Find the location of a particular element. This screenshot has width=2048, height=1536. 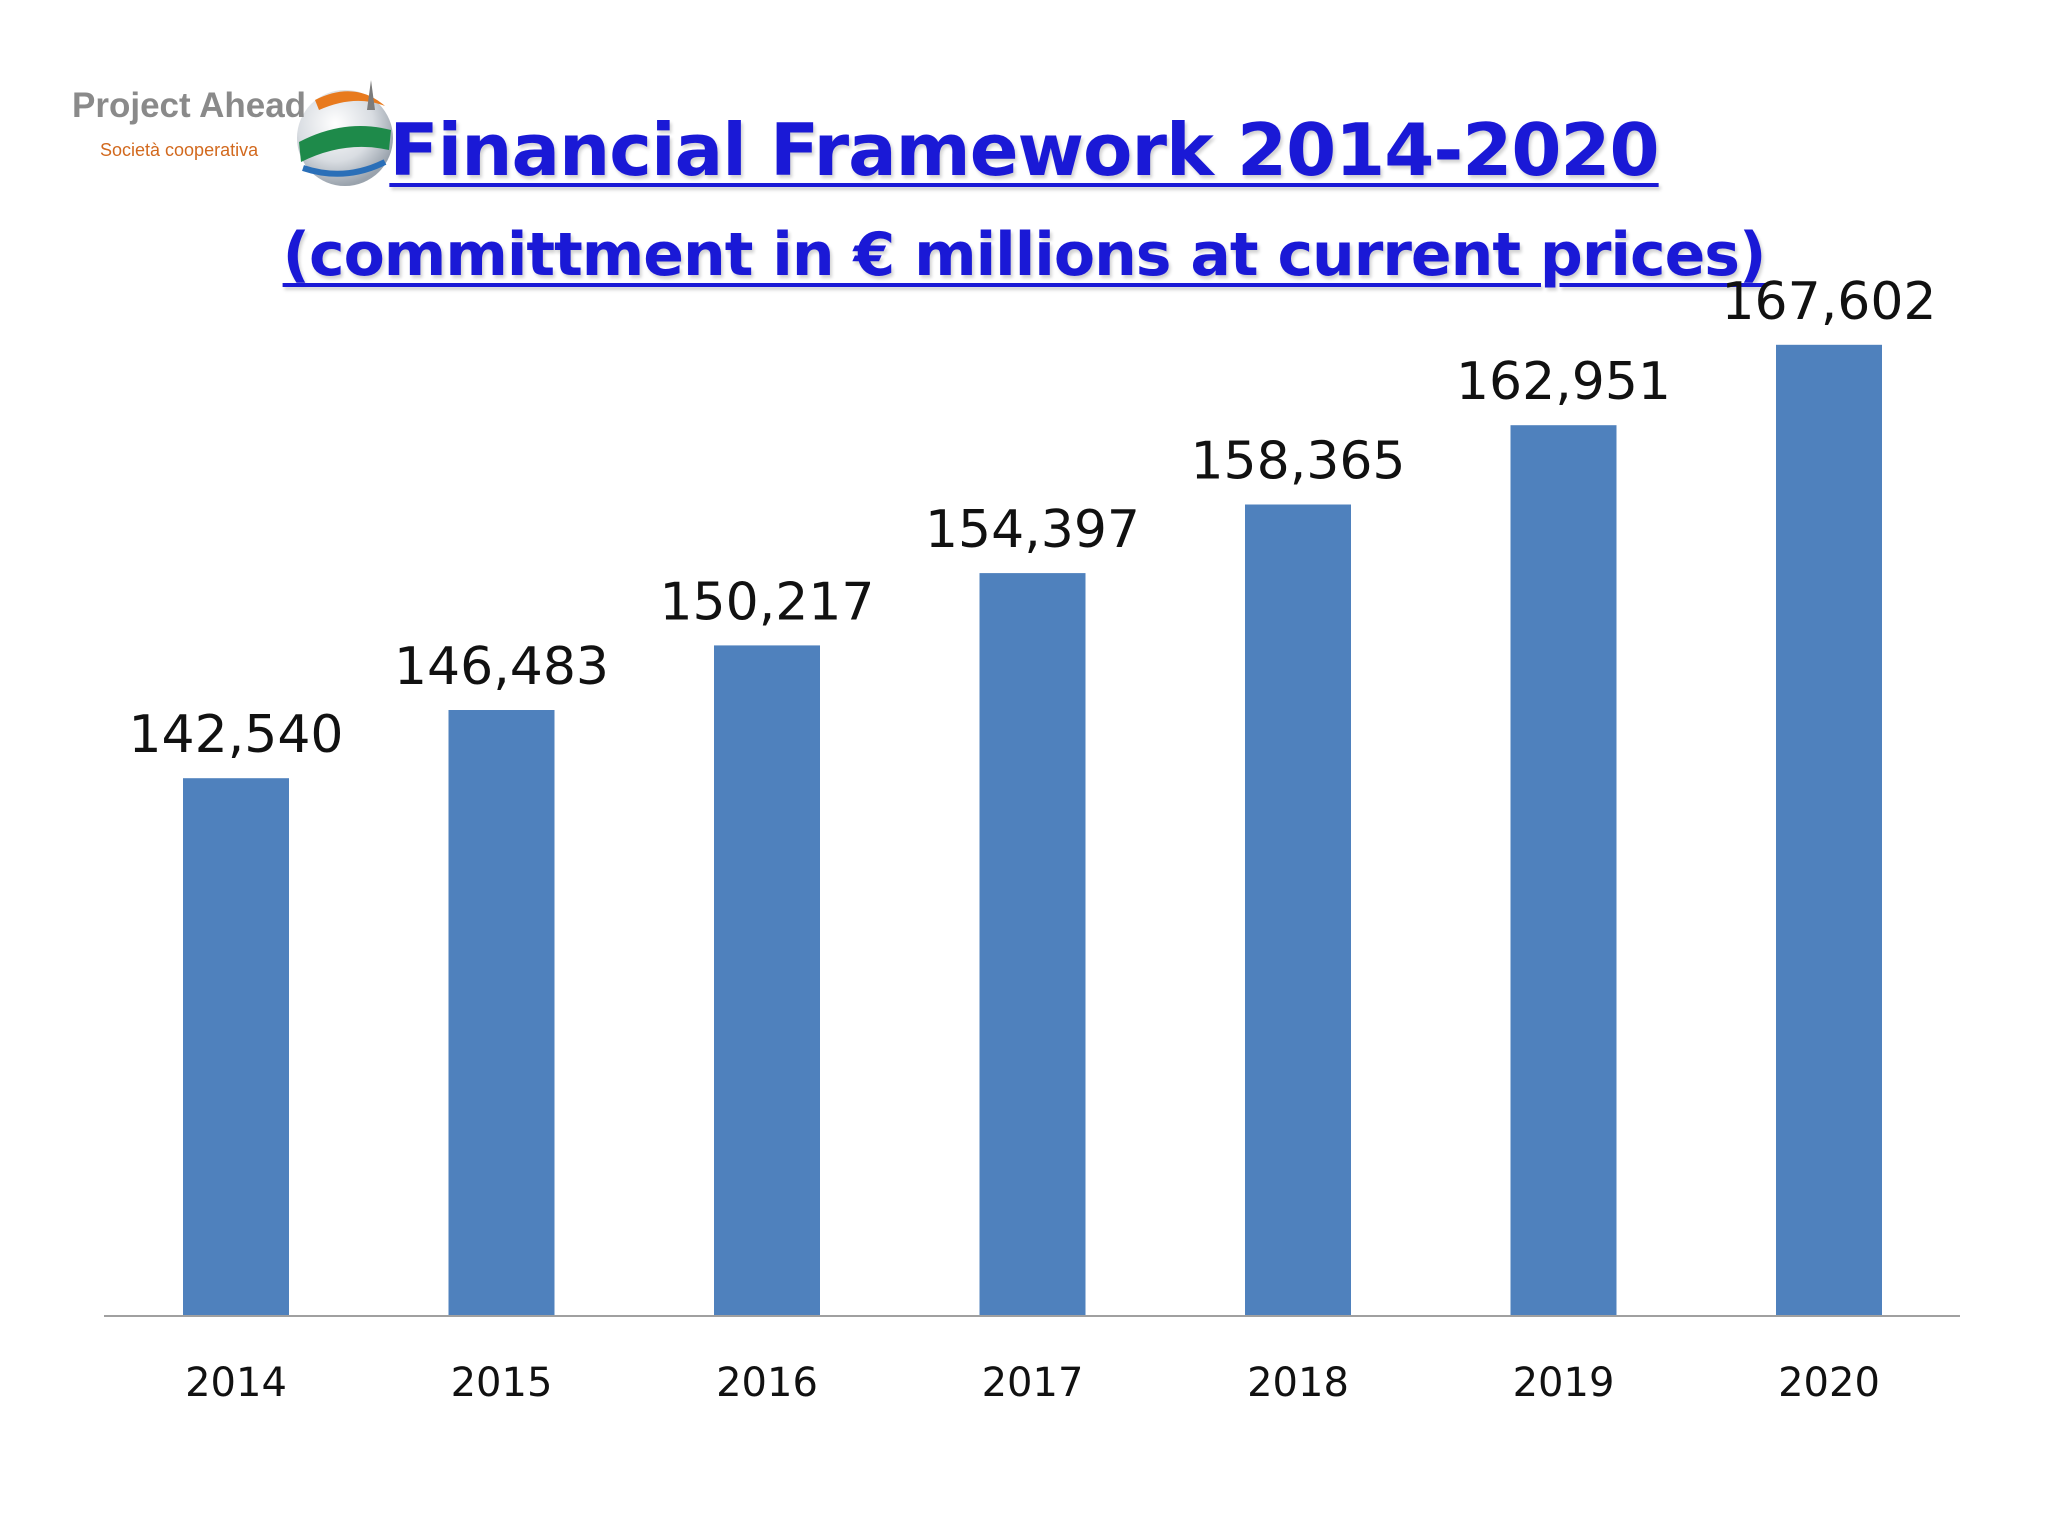

x-tick-label-2015: 2015 is located at coordinates (502, 1383).